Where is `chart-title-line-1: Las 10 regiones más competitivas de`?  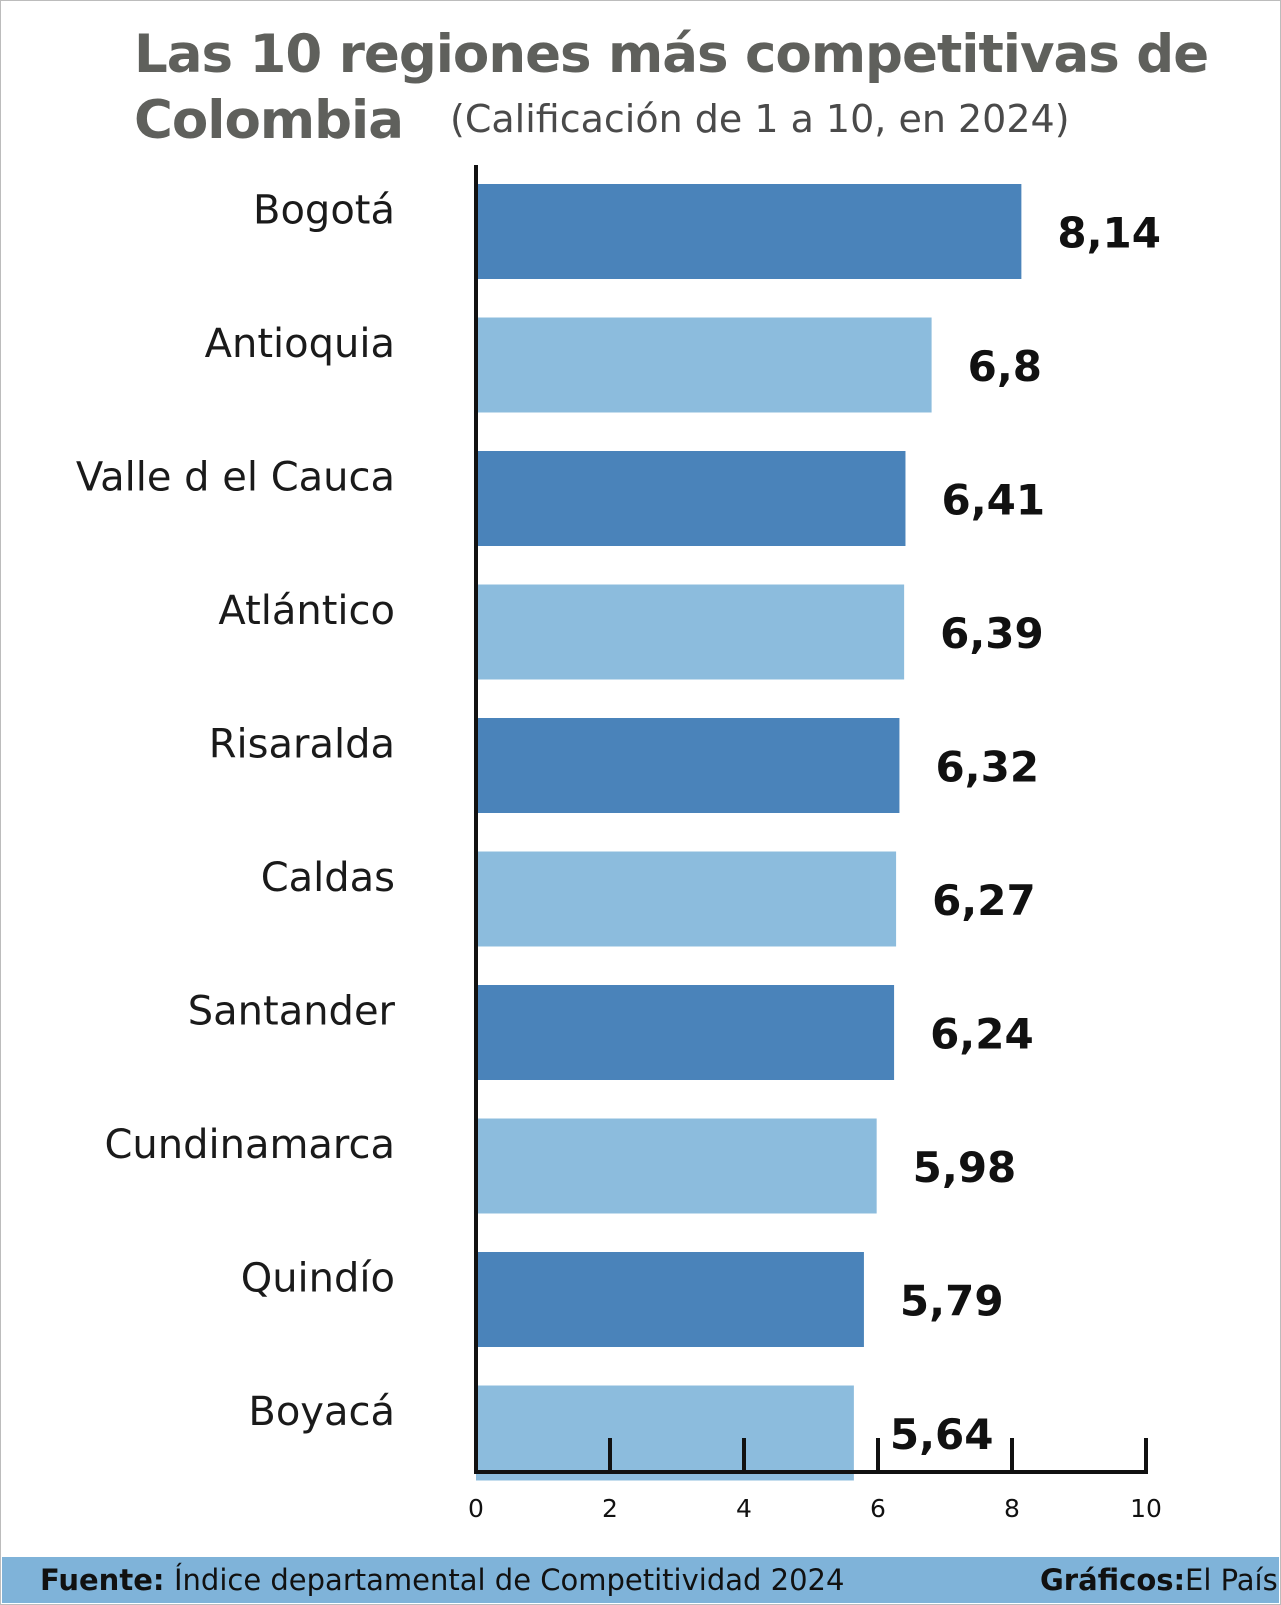 chart-title-line-1: Las 10 regiones más competitivas de is located at coordinates (671, 54).